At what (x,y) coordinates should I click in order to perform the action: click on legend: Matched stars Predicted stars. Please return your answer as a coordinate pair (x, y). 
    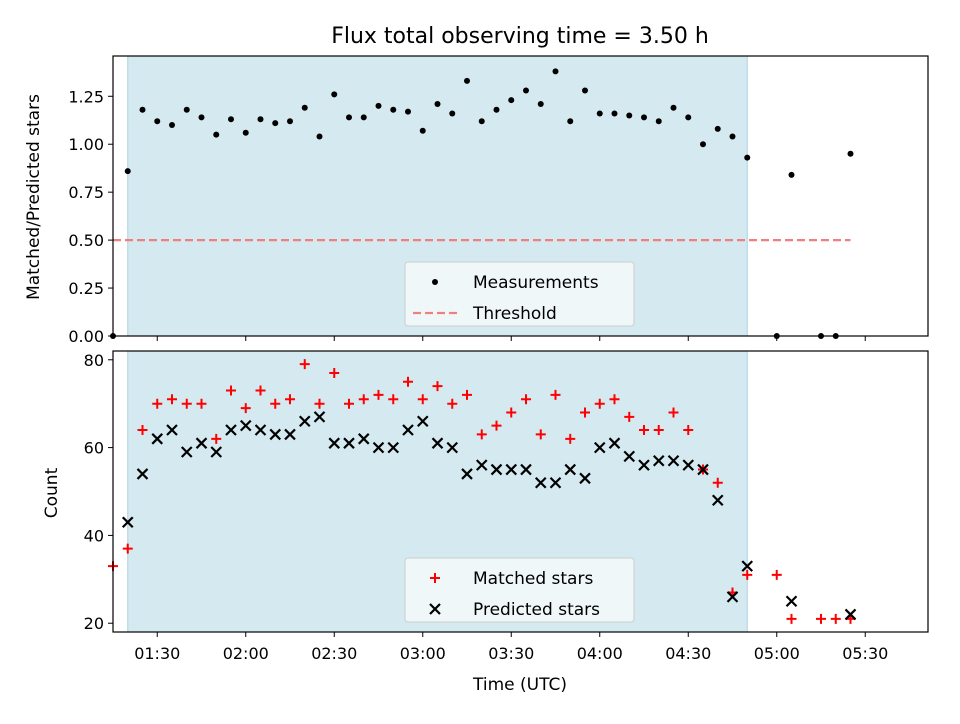
    Looking at the image, I should click on (519, 590).